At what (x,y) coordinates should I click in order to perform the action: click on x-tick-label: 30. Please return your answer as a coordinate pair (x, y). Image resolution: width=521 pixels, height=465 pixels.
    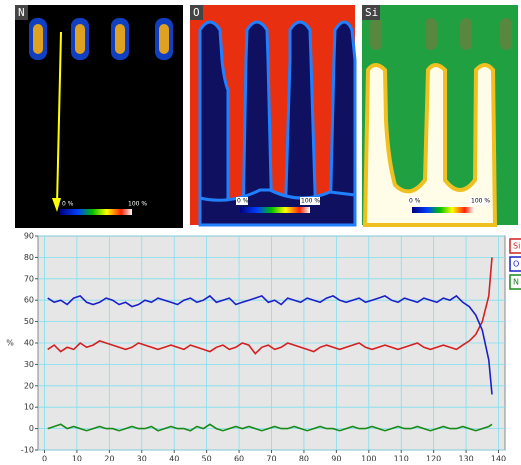
    Looking at the image, I should click on (142, 458).